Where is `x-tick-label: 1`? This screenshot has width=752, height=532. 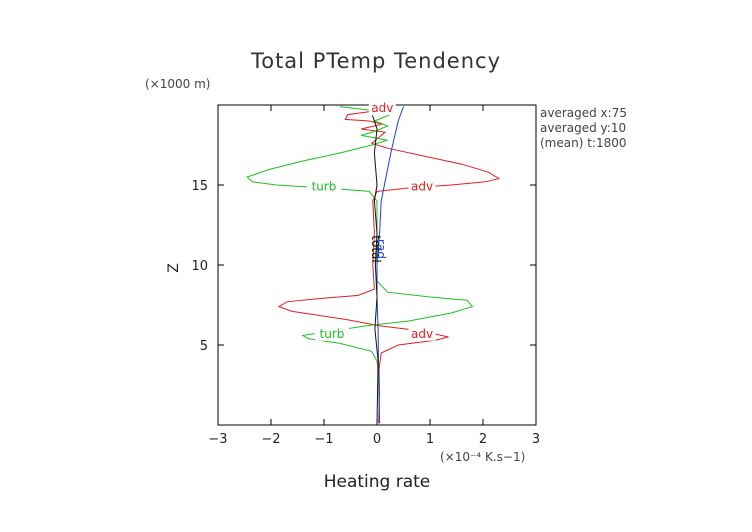 x-tick-label: 1 is located at coordinates (430, 439).